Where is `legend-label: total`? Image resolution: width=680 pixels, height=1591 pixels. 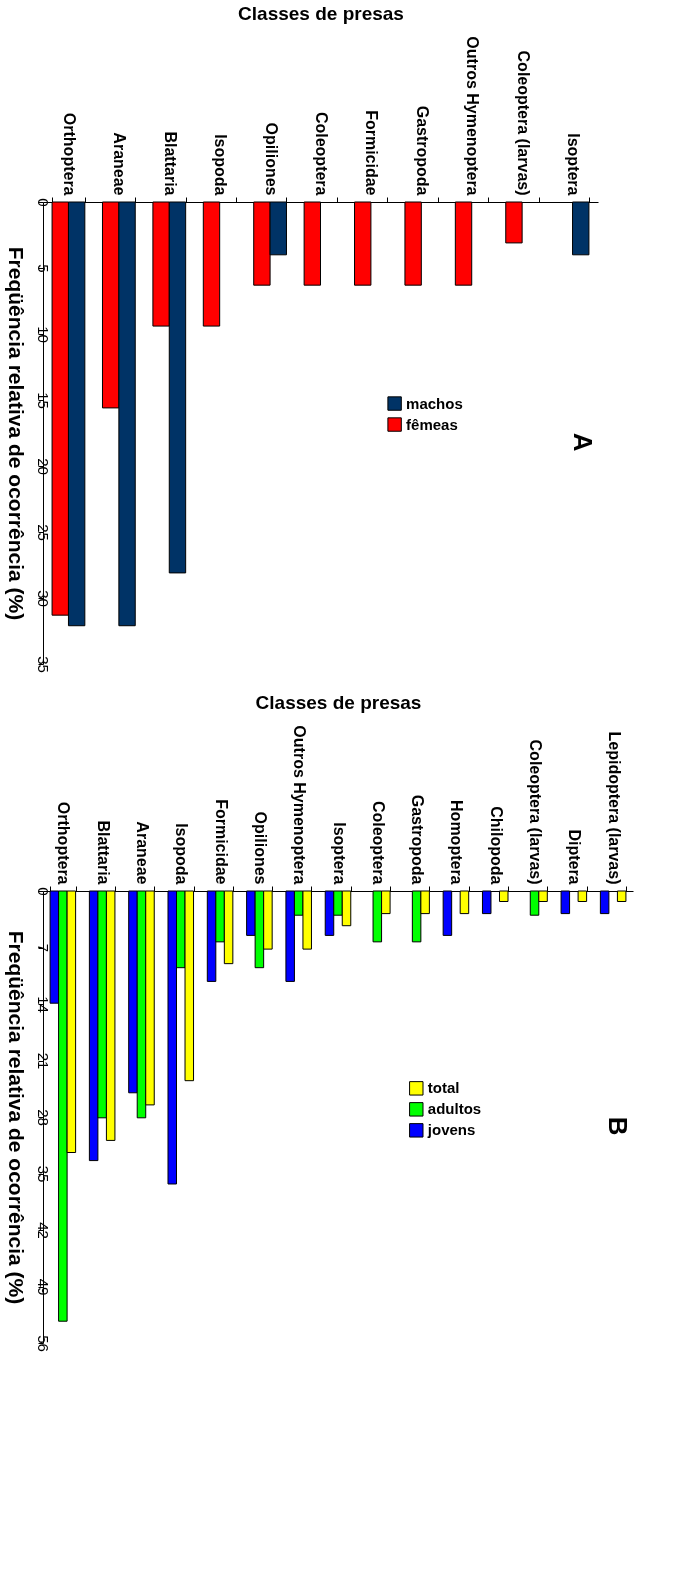
legend-label: total is located at coordinates (443, 1088).